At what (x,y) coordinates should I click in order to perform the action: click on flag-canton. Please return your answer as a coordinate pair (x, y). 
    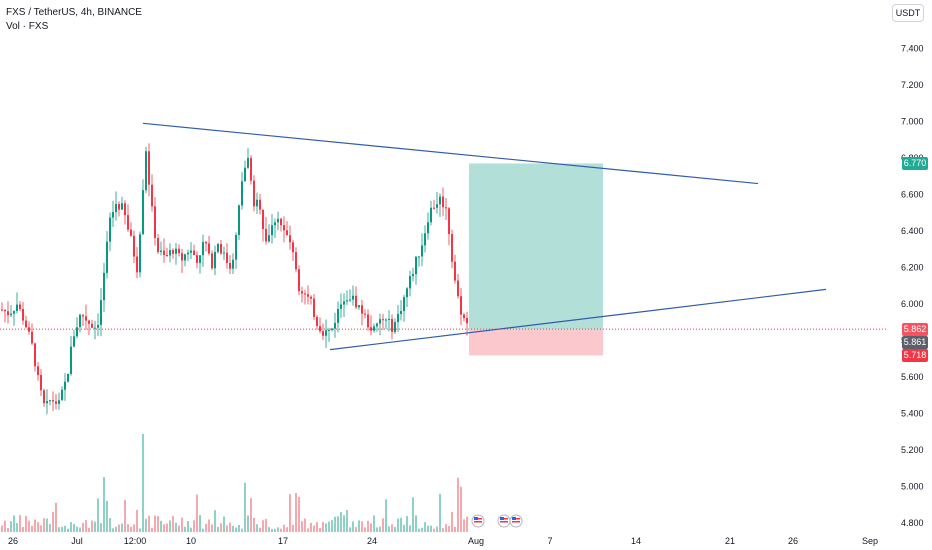
    Looking at the image, I should click on (476, 518).